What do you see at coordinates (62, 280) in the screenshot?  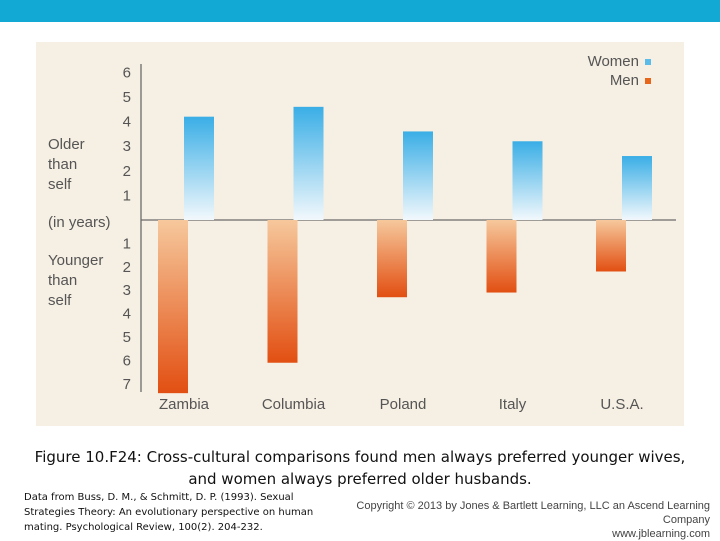 I see `y-axis-label-lower: than` at bounding box center [62, 280].